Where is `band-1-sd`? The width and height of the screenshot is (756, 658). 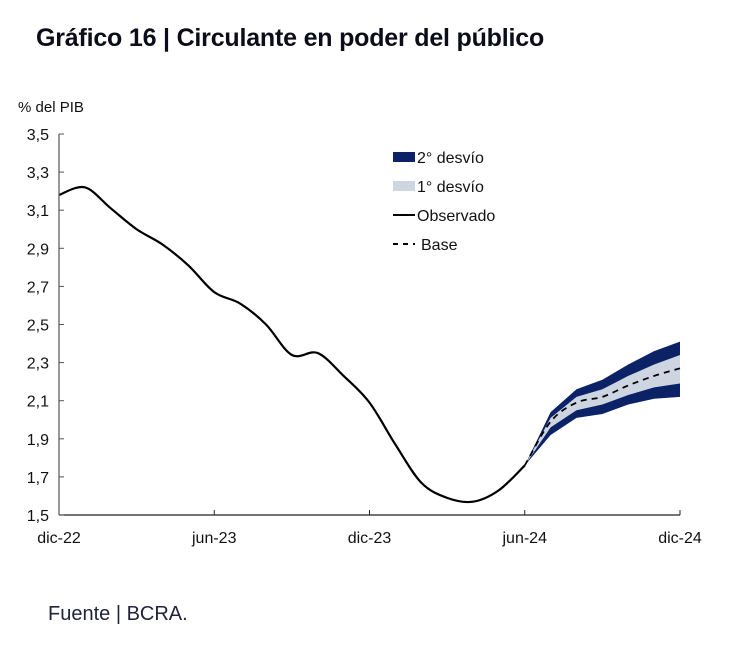 band-1-sd is located at coordinates (602, 410).